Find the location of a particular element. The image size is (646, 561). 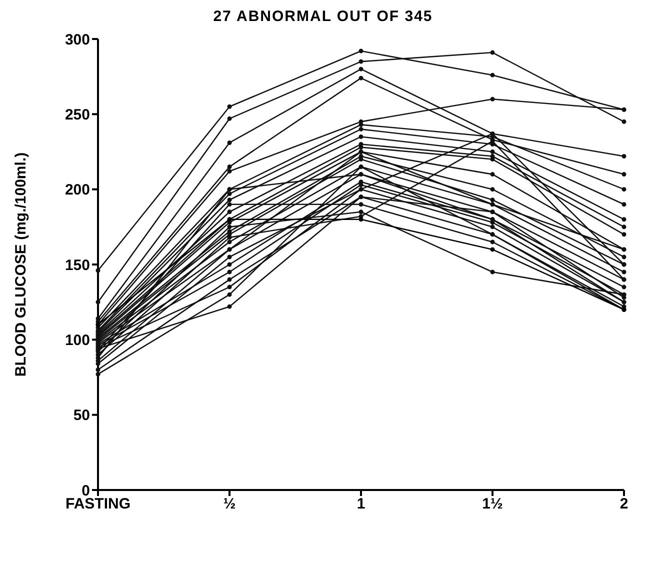

y-tick-label: 50 is located at coordinates (81, 415).